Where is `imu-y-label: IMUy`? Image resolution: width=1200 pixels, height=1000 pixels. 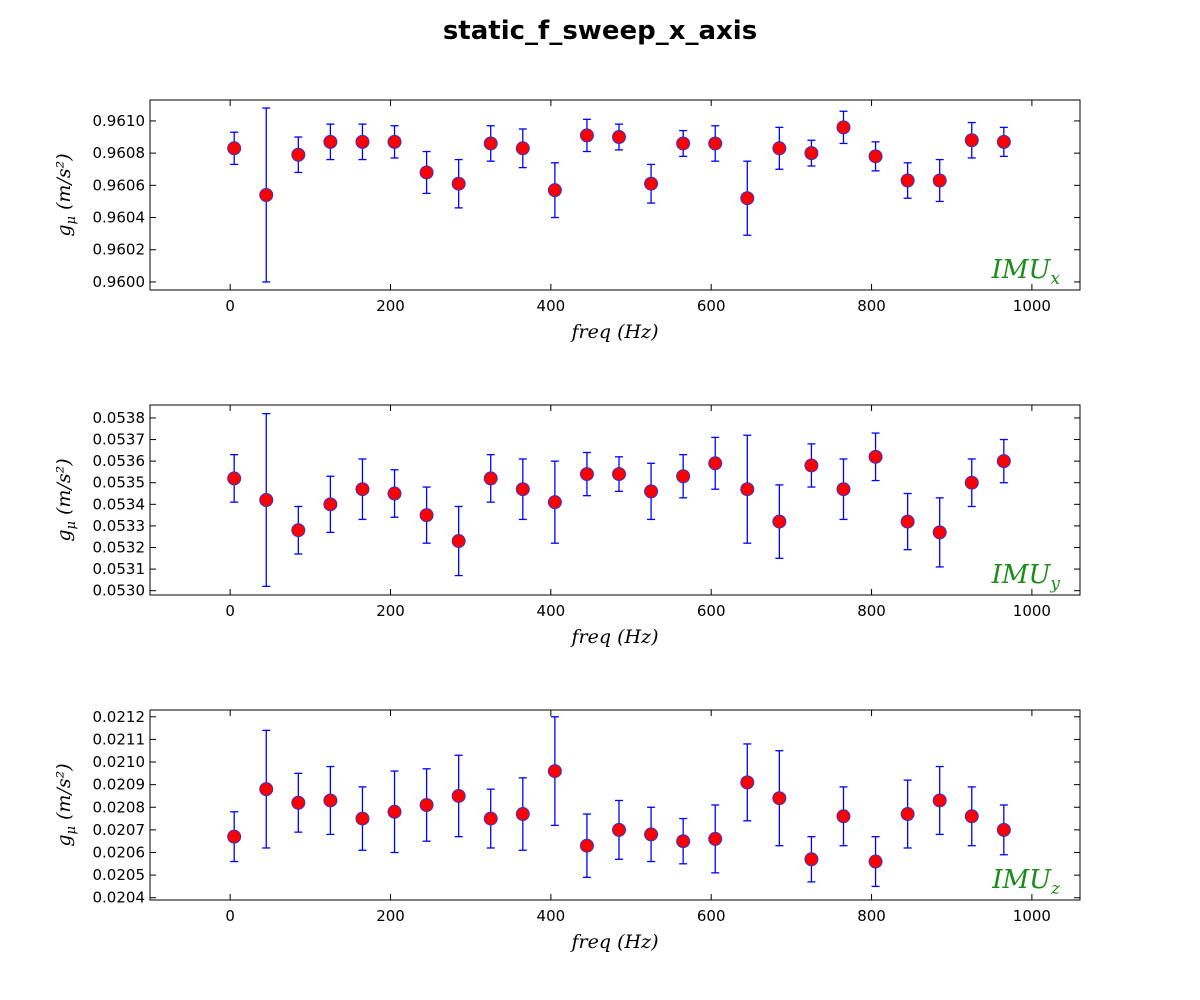 imu-y-label: IMUy is located at coordinates (1026, 577).